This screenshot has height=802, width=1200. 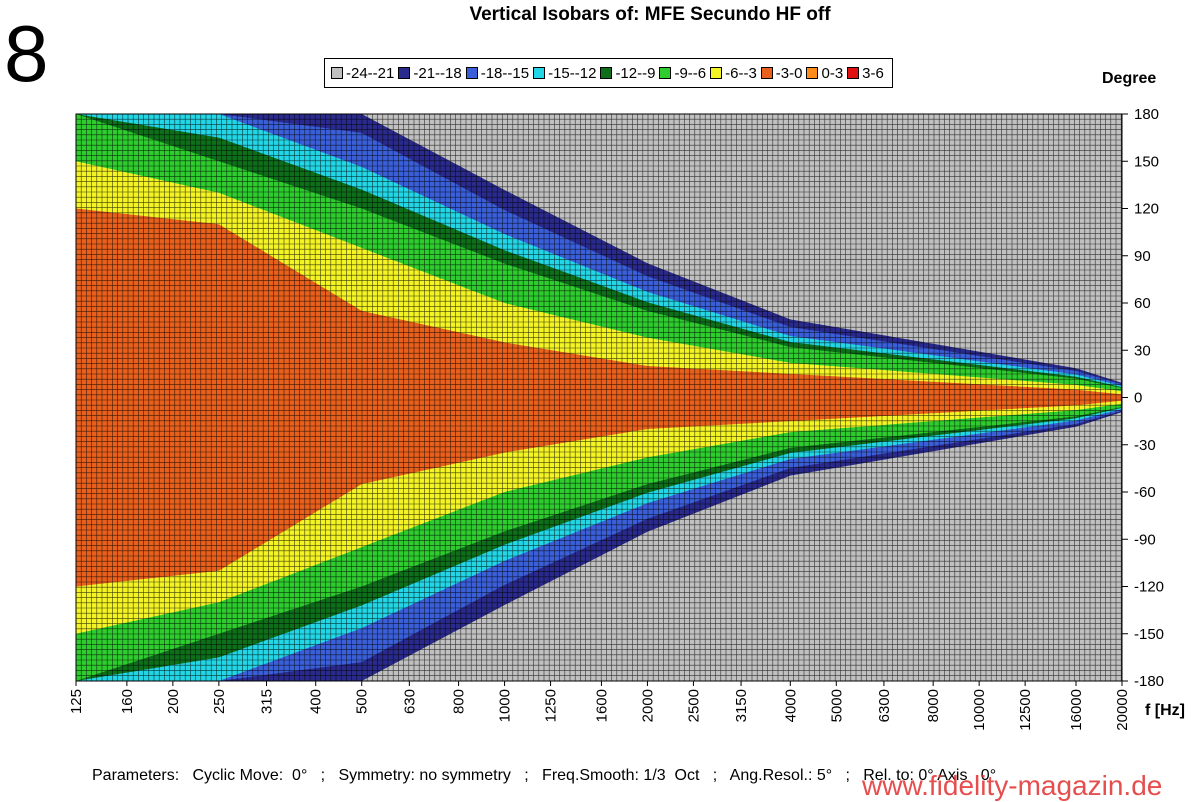 What do you see at coordinates (1165, 710) in the screenshot?
I see `x-axis-label: f [Hz]` at bounding box center [1165, 710].